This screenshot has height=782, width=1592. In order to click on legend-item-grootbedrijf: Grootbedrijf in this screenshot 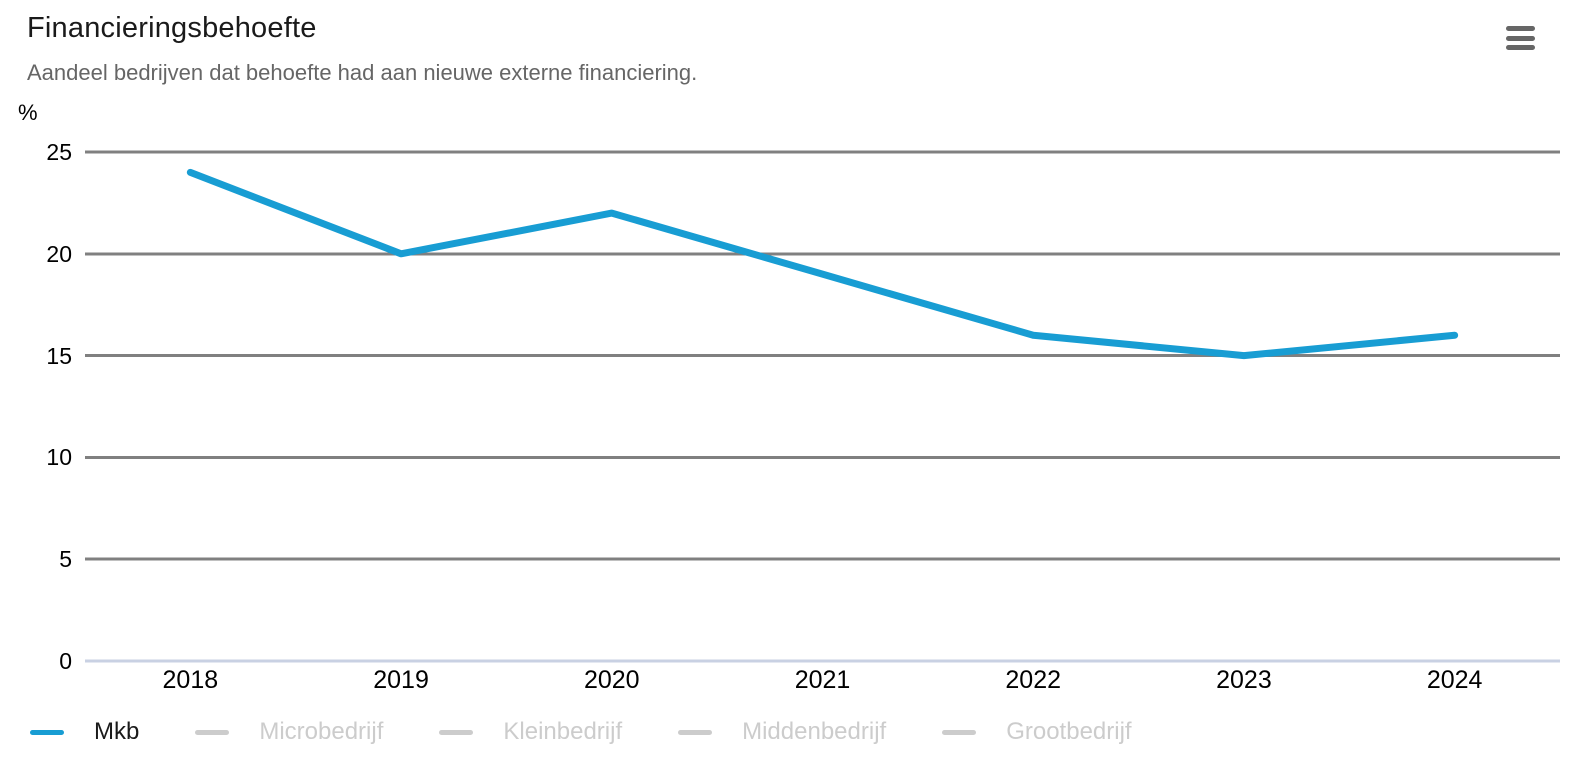, I will do `click(1037, 732)`.